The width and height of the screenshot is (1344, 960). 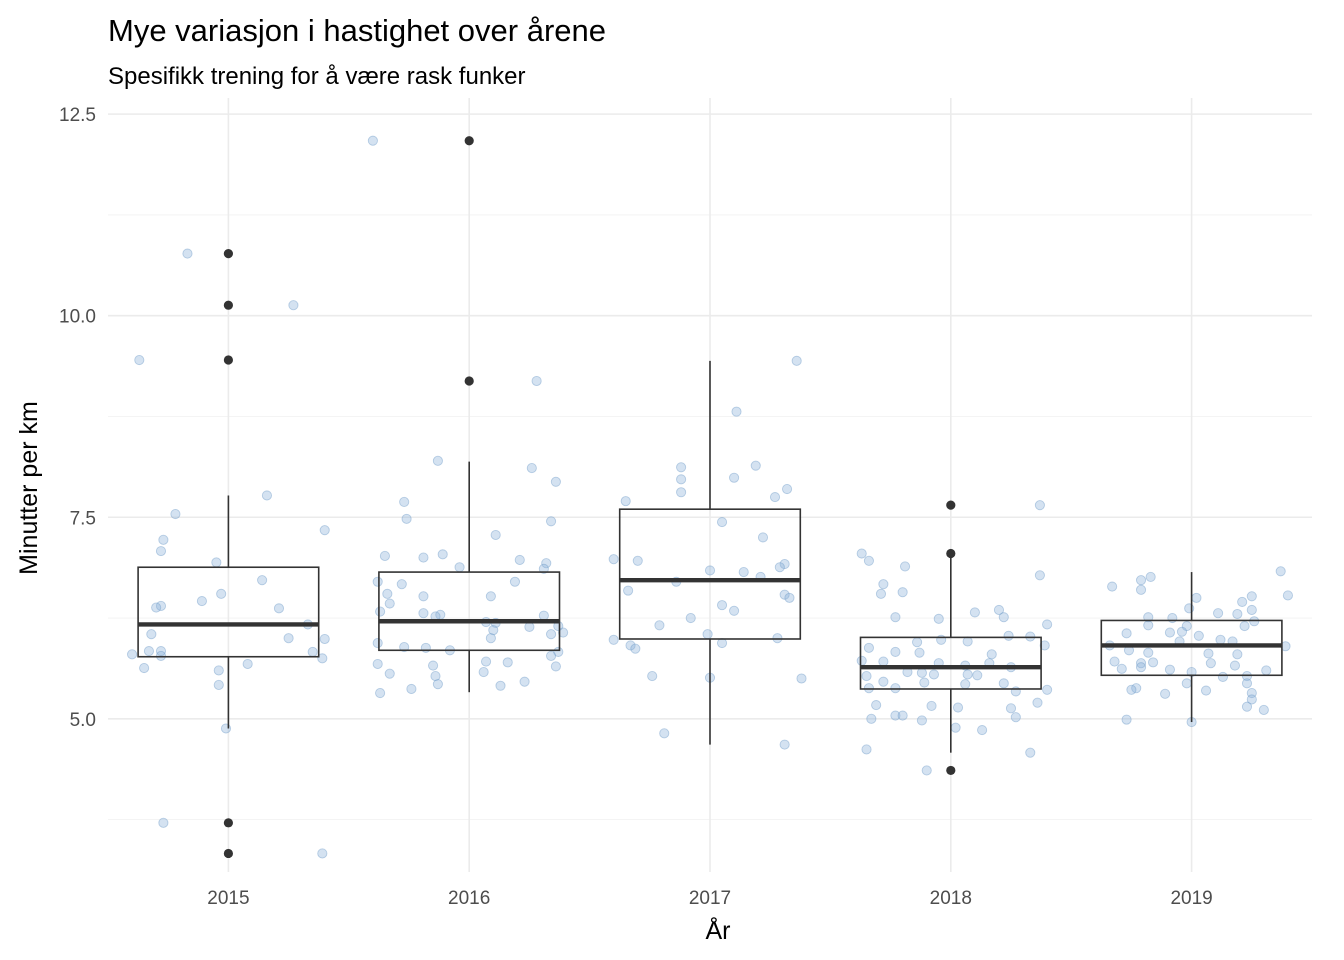 I want to click on y-tick-label: 10.0, so click(x=77, y=317).